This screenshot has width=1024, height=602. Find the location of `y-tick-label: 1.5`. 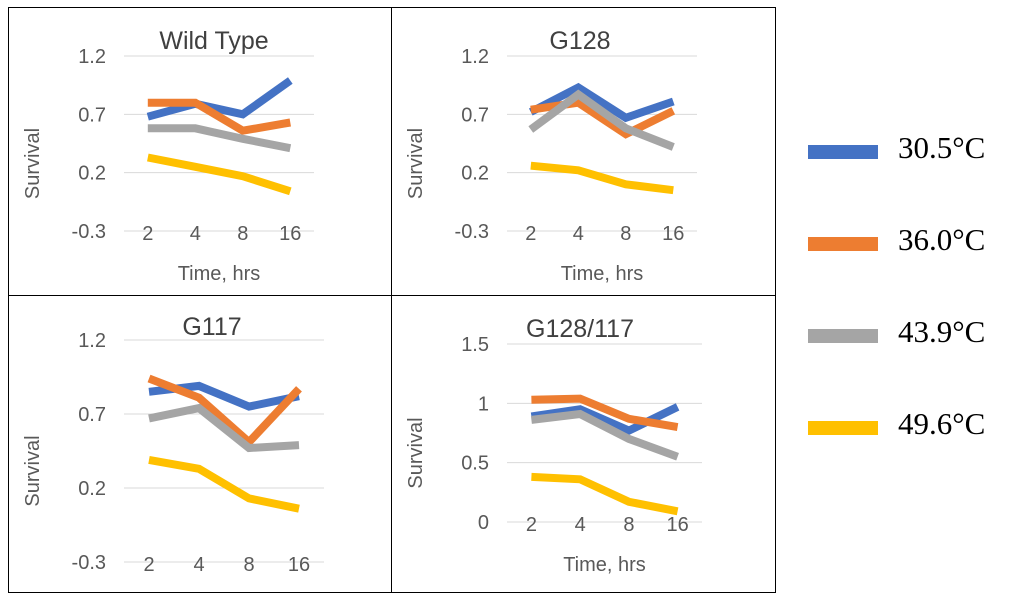

y-tick-label: 1.5 is located at coordinates (475, 345).